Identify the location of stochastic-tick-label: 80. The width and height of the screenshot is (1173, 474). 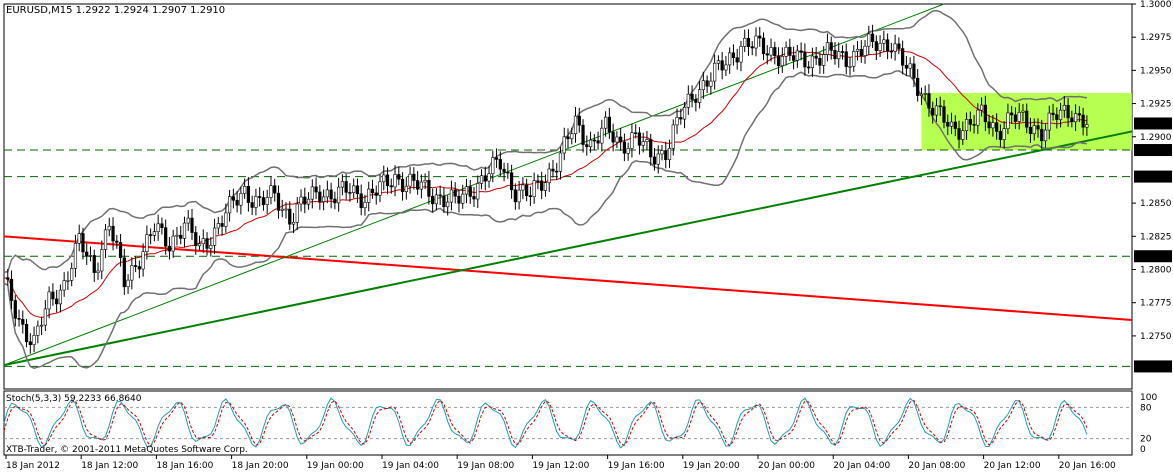
(1146, 408).